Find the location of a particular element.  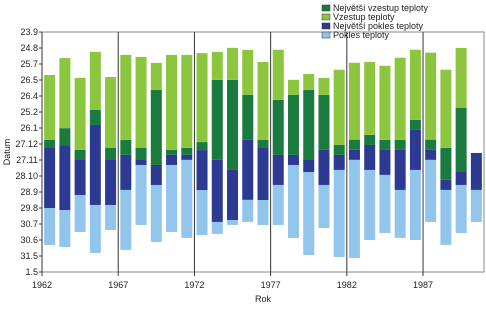

y-tick-label: 29.8 is located at coordinates (29, 208).